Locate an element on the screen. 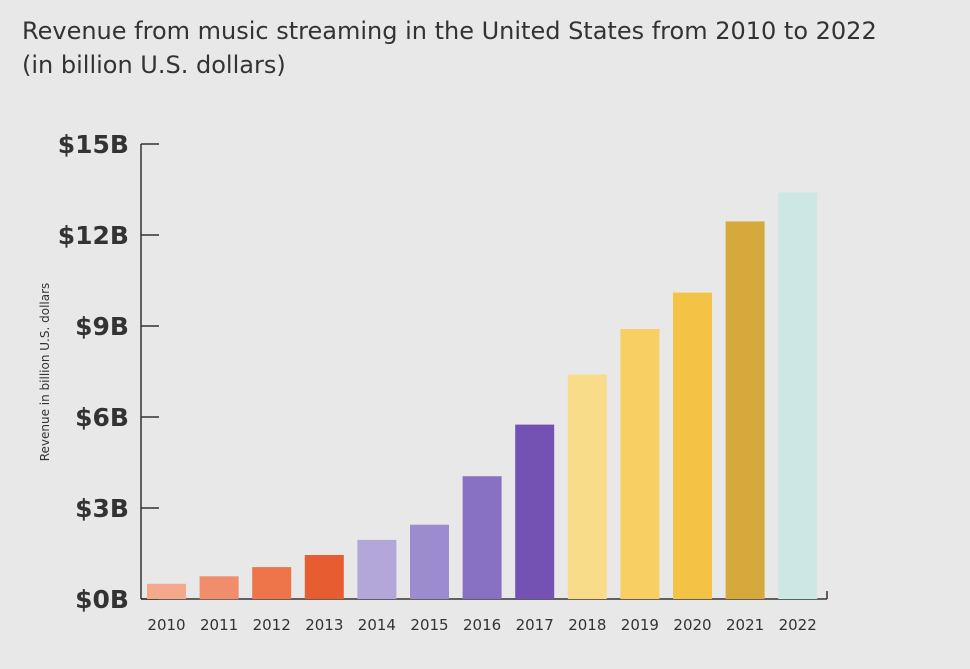 The width and height of the screenshot is (970, 669). x-tick-label: 2011 is located at coordinates (219, 625).